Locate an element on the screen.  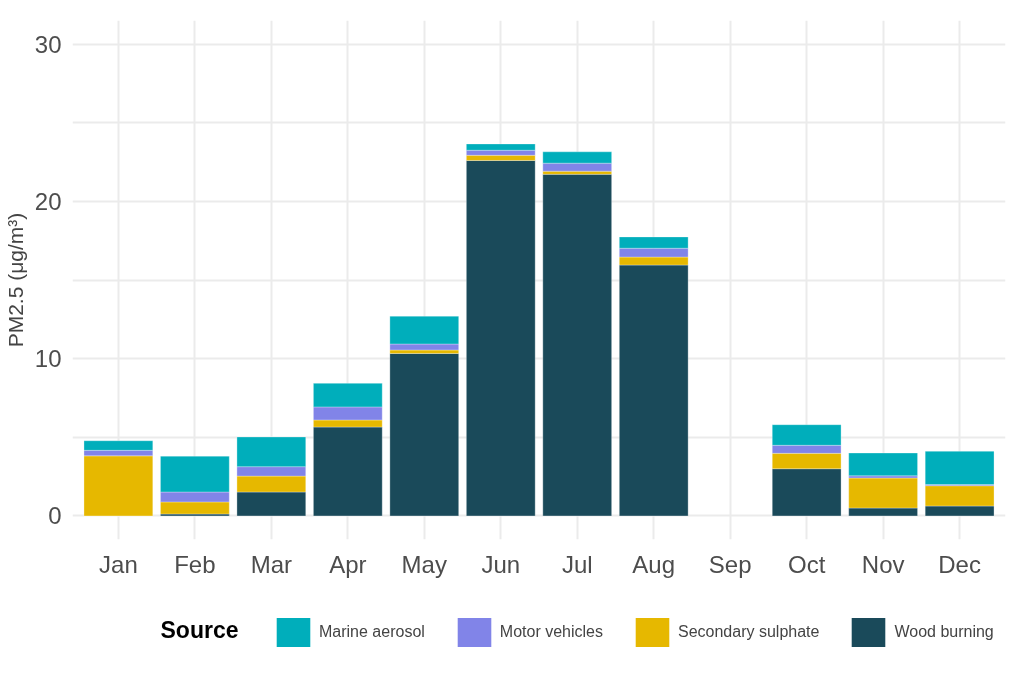
x-tick-label: Jun is located at coordinates (501, 564).